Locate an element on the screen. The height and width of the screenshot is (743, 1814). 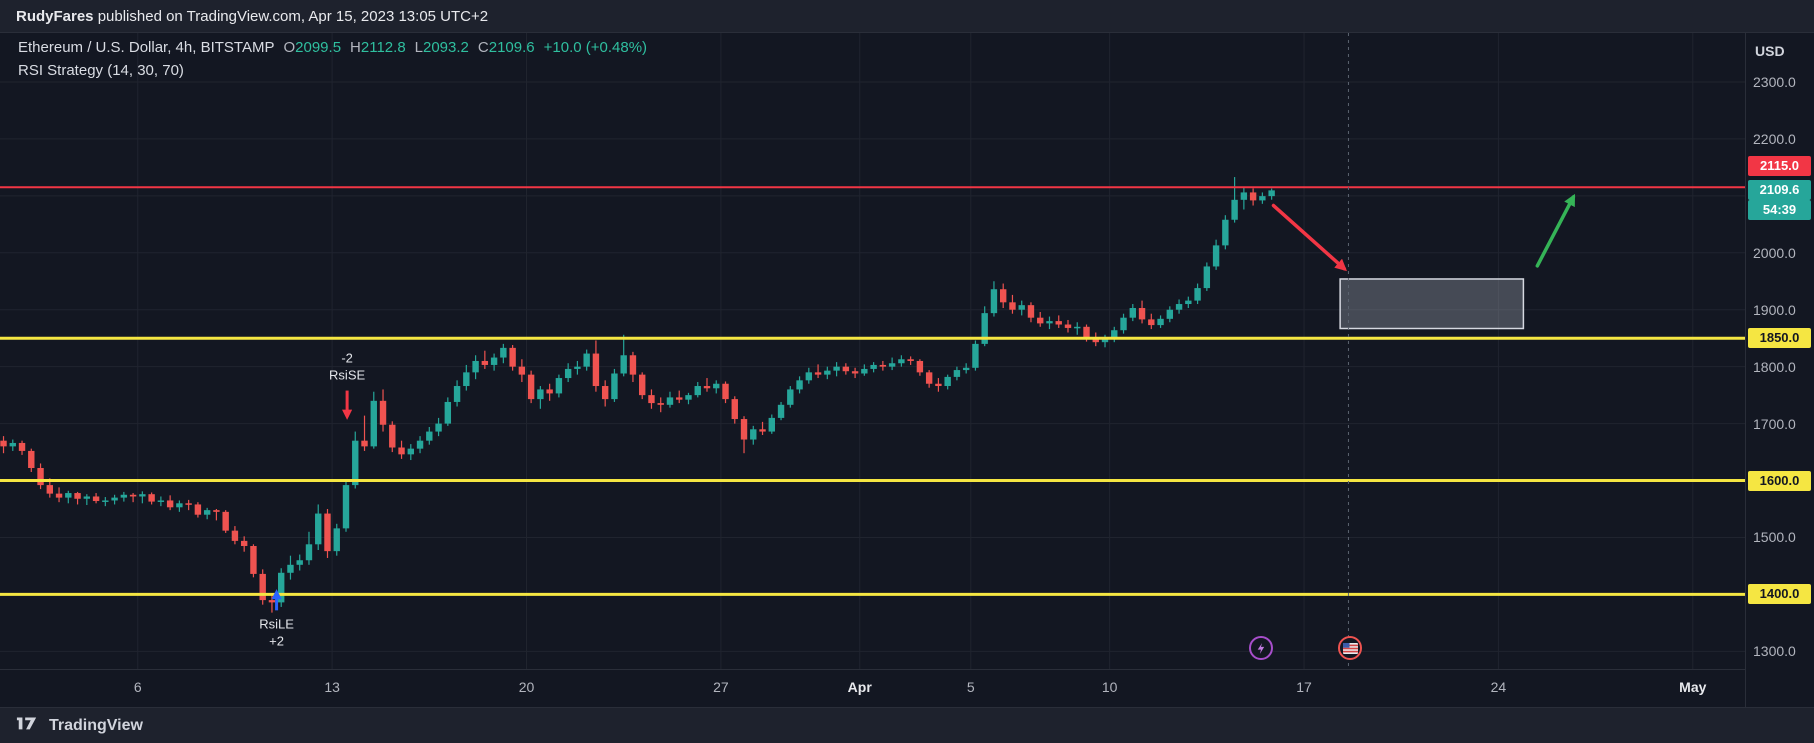
short-entry-label: -2 is located at coordinates (347, 358).